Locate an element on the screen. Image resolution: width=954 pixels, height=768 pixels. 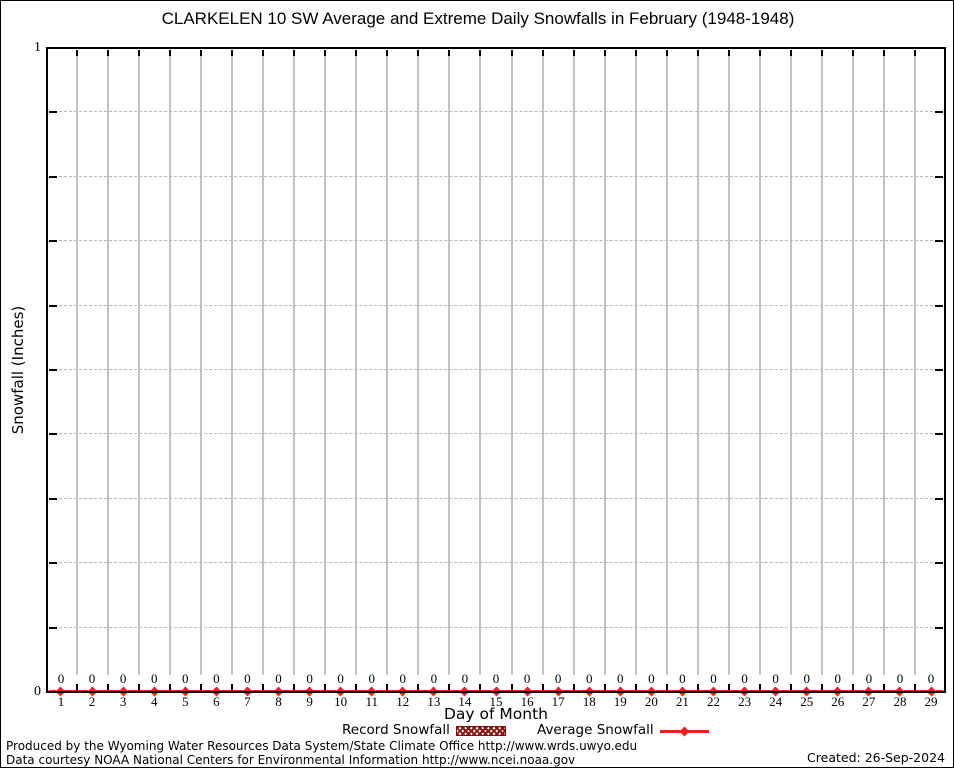
day-label: 12 is located at coordinates (403, 701).